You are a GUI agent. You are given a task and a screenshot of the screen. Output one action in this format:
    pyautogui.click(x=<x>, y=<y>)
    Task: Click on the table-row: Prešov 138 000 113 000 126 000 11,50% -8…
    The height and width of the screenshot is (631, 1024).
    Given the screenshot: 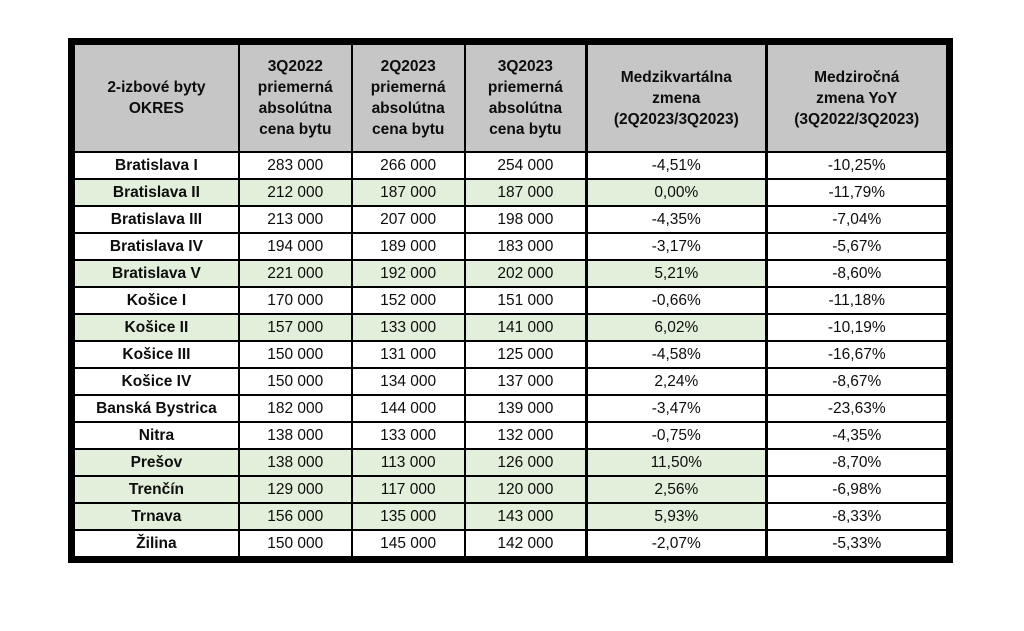 What is the action you would take?
    pyautogui.click(x=510, y=462)
    